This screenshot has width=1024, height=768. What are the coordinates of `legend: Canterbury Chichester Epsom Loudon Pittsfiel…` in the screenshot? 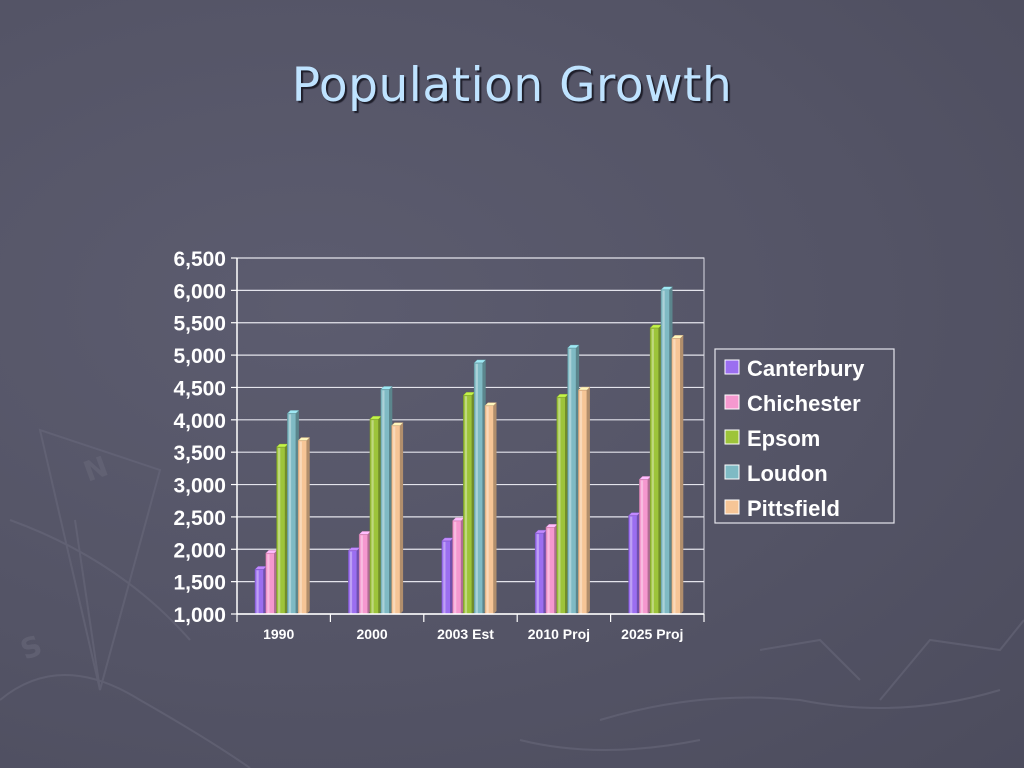 It's located at (804, 436).